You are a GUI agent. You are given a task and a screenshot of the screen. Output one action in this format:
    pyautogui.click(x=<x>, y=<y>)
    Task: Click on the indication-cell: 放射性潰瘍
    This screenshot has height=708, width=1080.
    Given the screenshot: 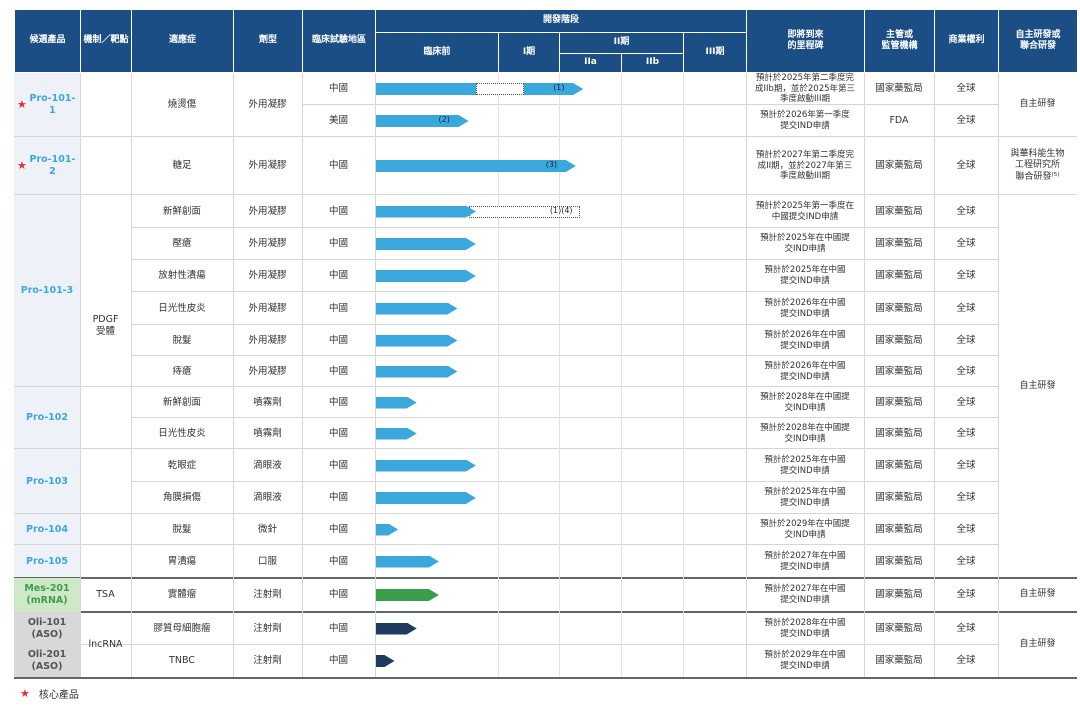 What is the action you would take?
    pyautogui.click(x=182, y=276)
    